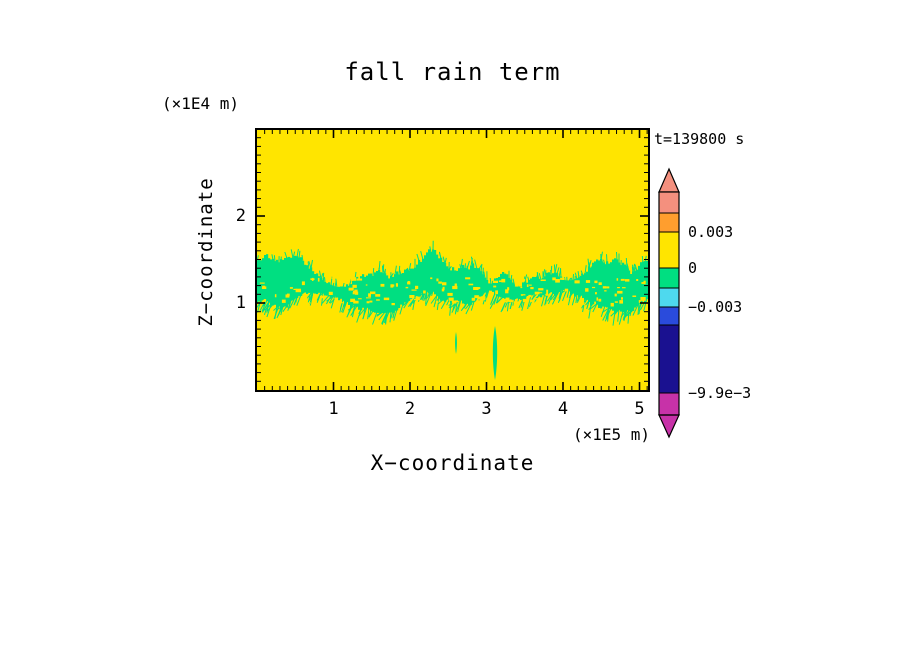 The image size is (904, 654). Describe the element at coordinates (240, 216) in the screenshot. I see `z-tick-label: 2` at that location.